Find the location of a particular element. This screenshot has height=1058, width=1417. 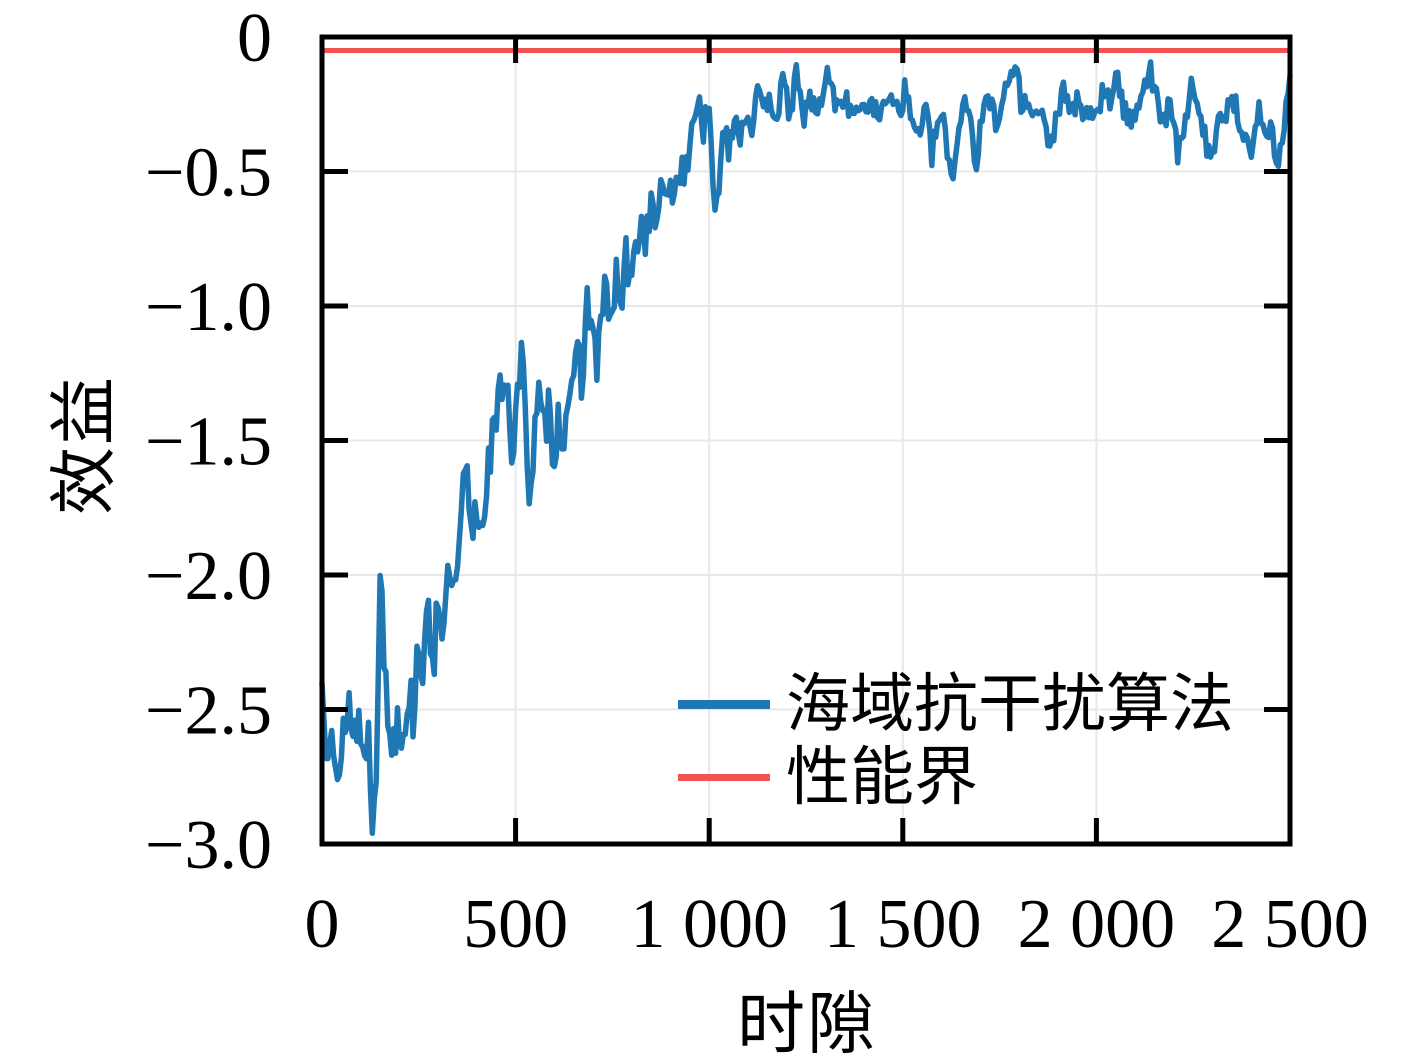

x-tick-label: 1 500 is located at coordinates (903, 924).